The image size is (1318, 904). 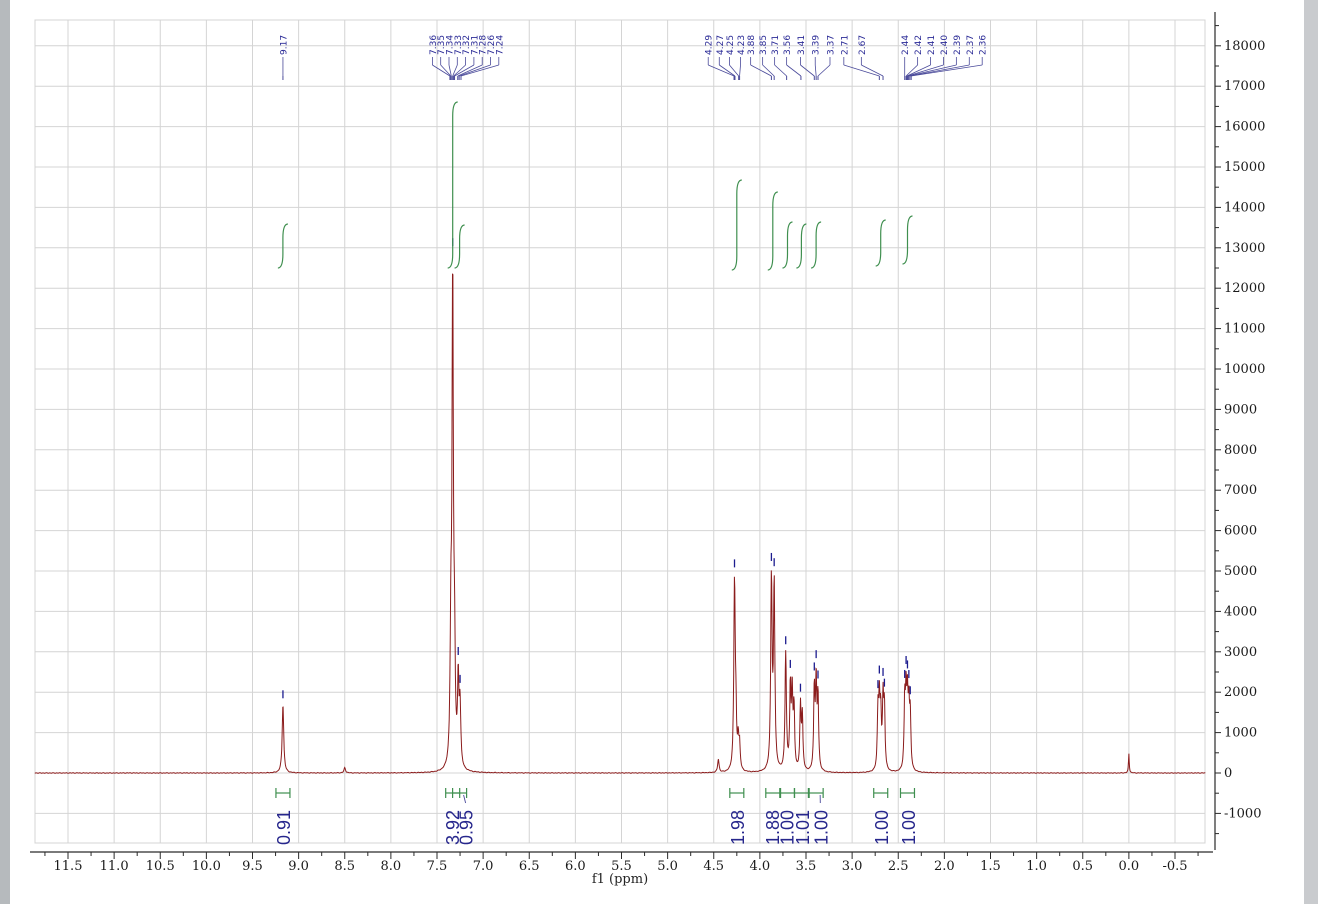 I want to click on integral-value: 1.01, so click(x=803, y=827).